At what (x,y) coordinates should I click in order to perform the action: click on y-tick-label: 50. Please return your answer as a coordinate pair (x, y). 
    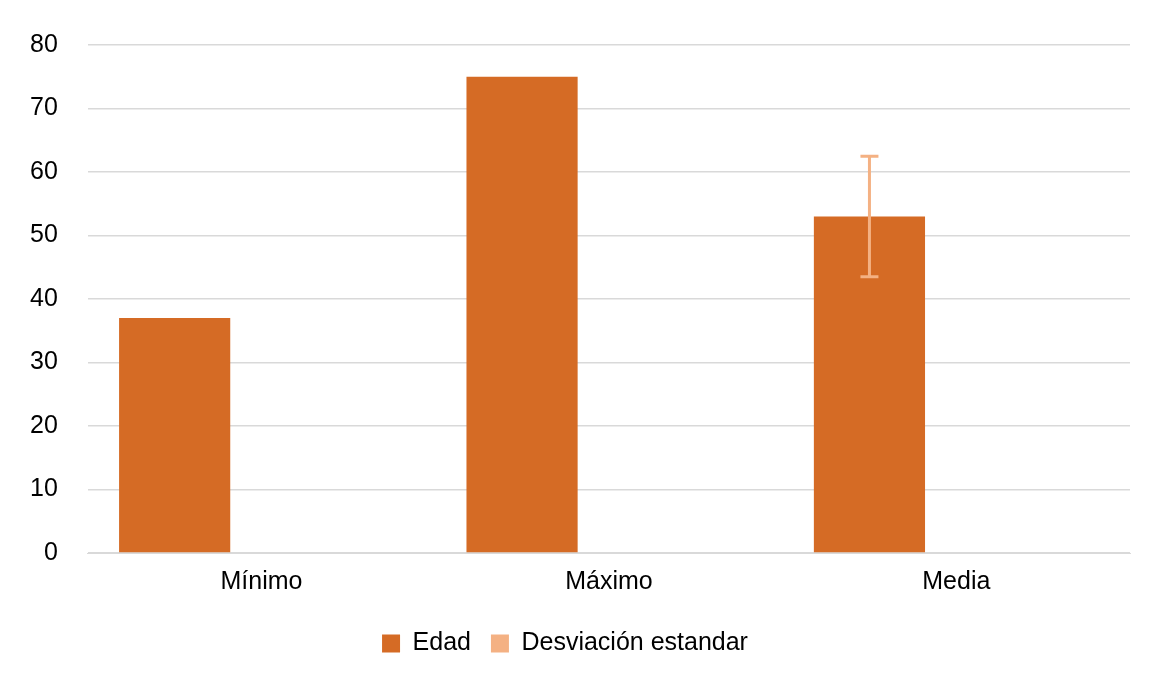
    Looking at the image, I should click on (44, 233).